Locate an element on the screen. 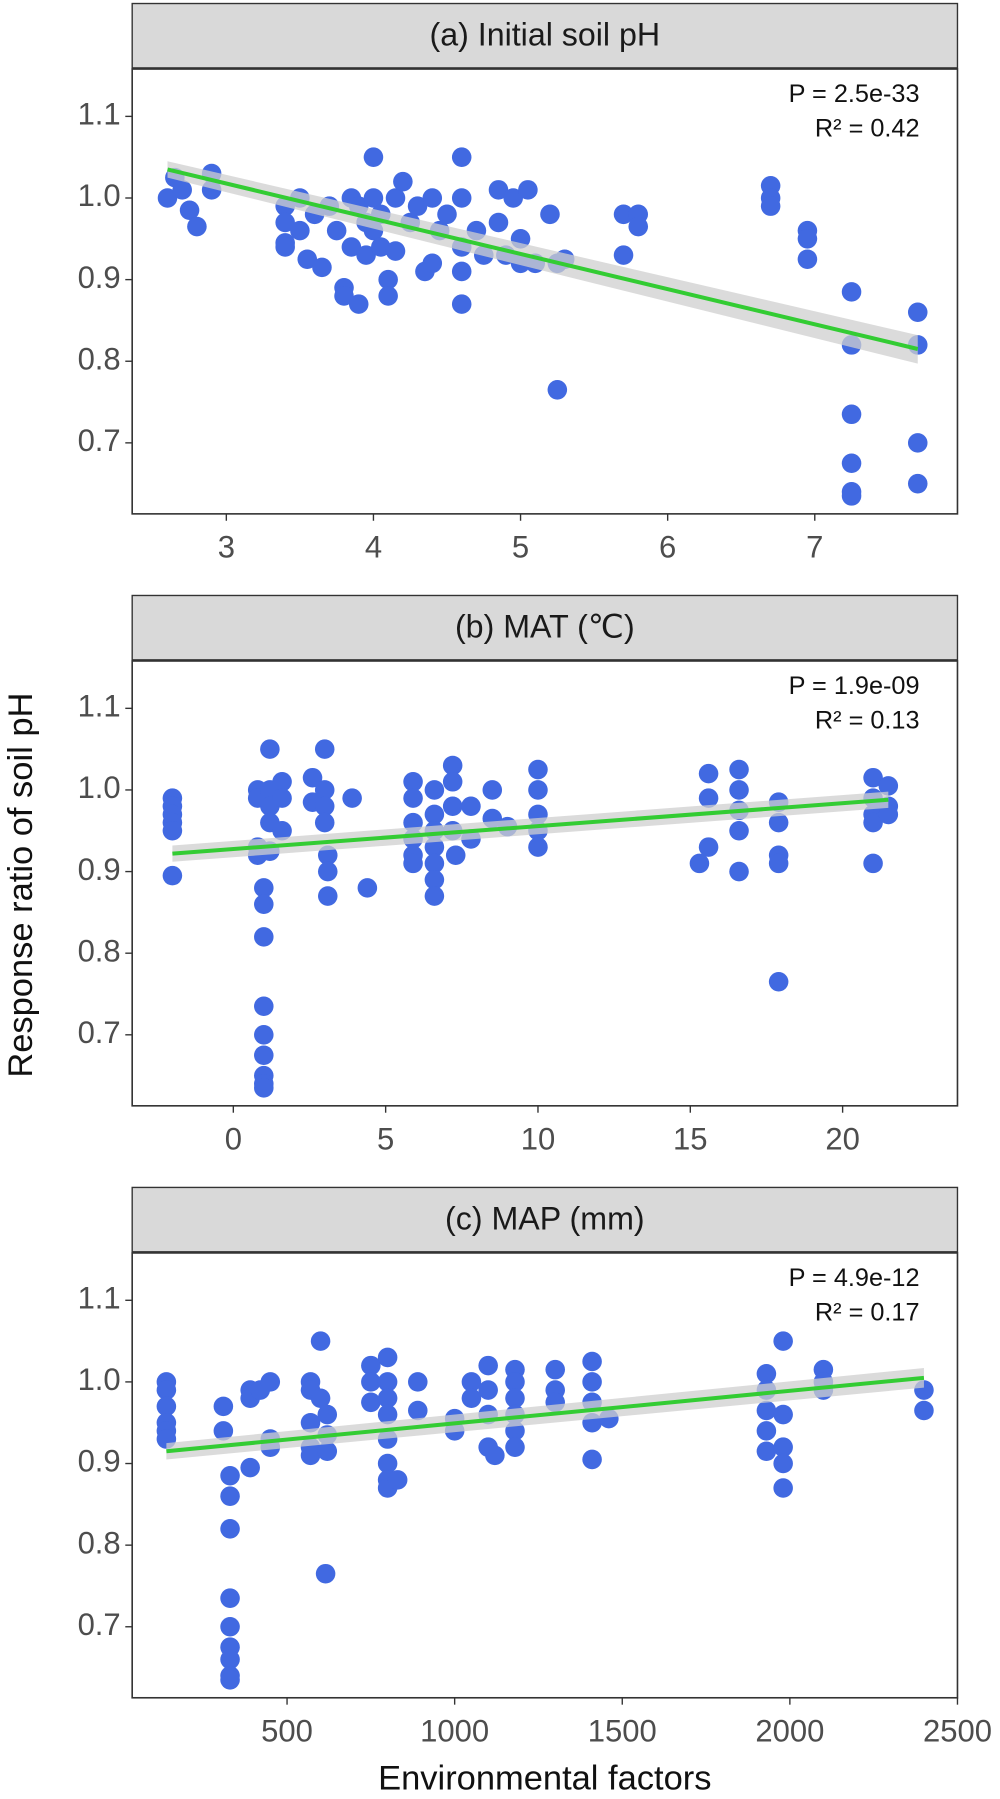 The height and width of the screenshot is (1799, 1000). confidence-band is located at coordinates (542, 262).